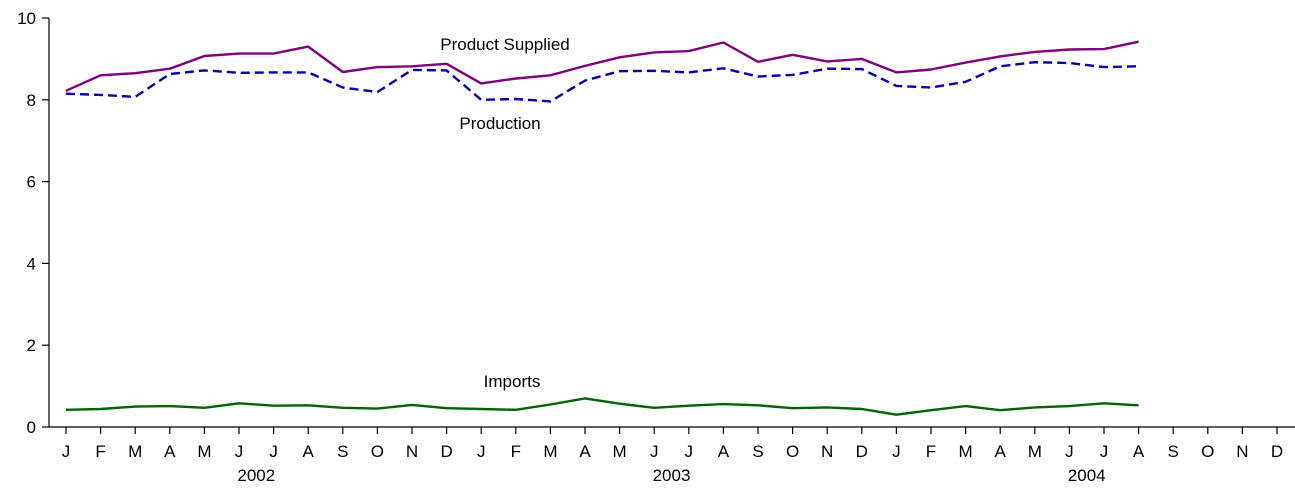  Describe the element at coordinates (31, 427) in the screenshot. I see `y-tick-label: 0` at that location.